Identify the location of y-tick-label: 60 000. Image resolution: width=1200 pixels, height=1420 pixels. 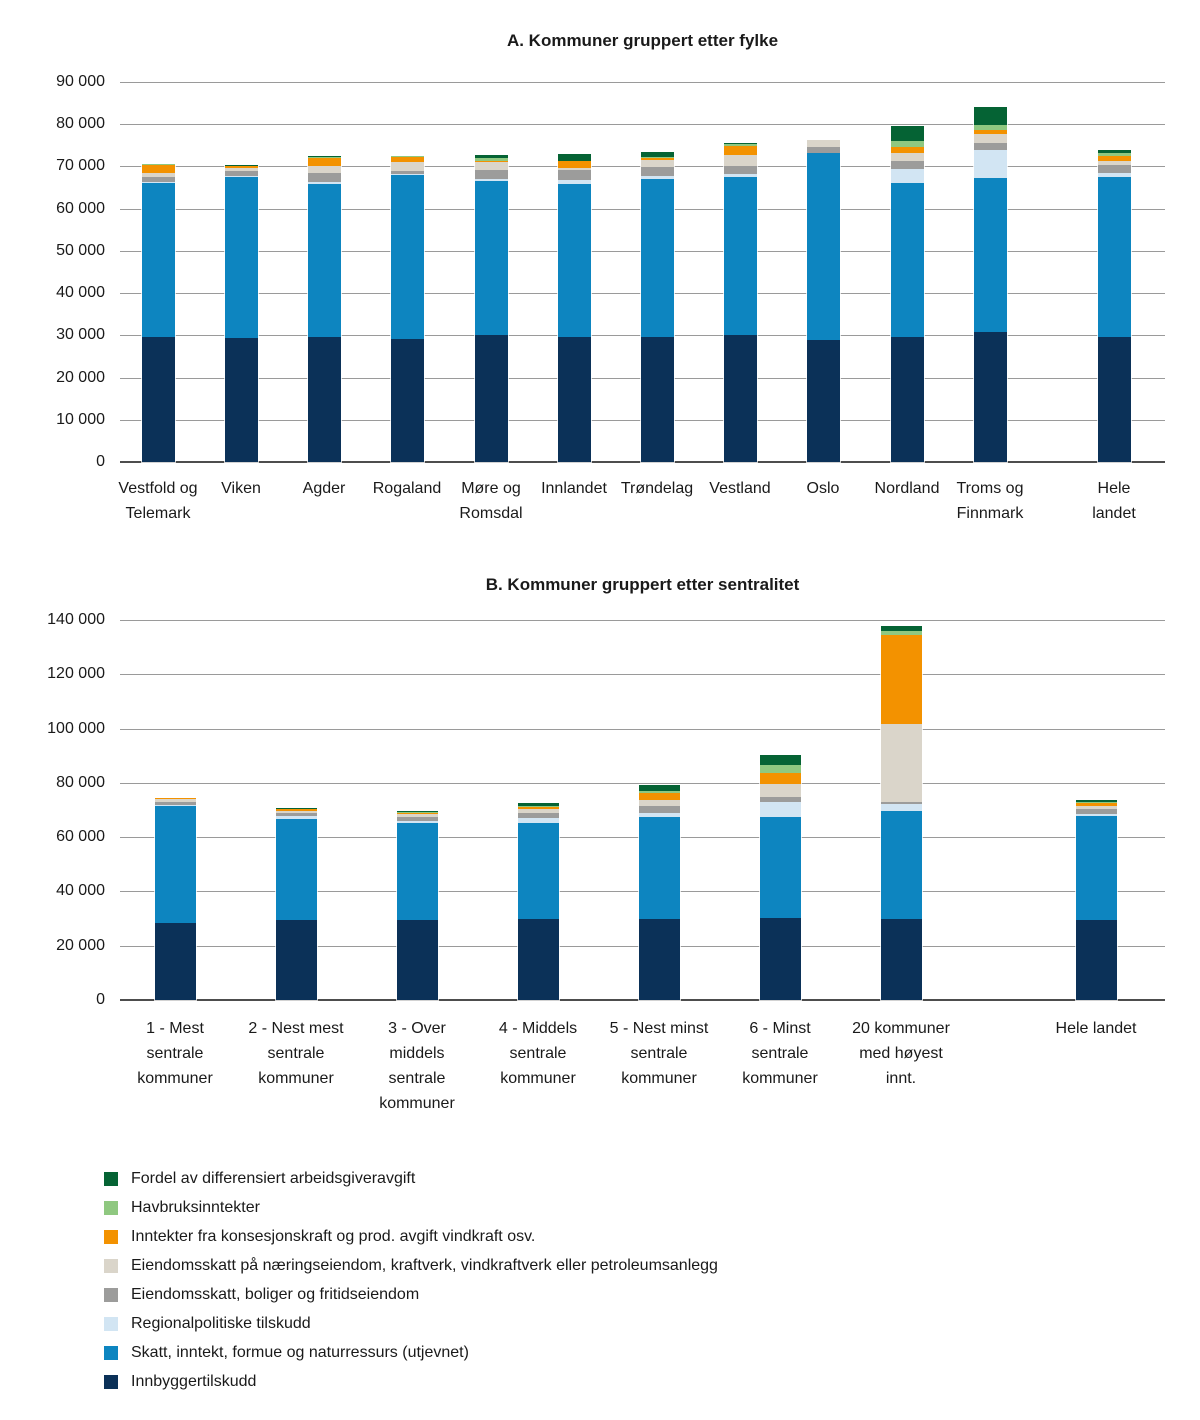
(80, 837).